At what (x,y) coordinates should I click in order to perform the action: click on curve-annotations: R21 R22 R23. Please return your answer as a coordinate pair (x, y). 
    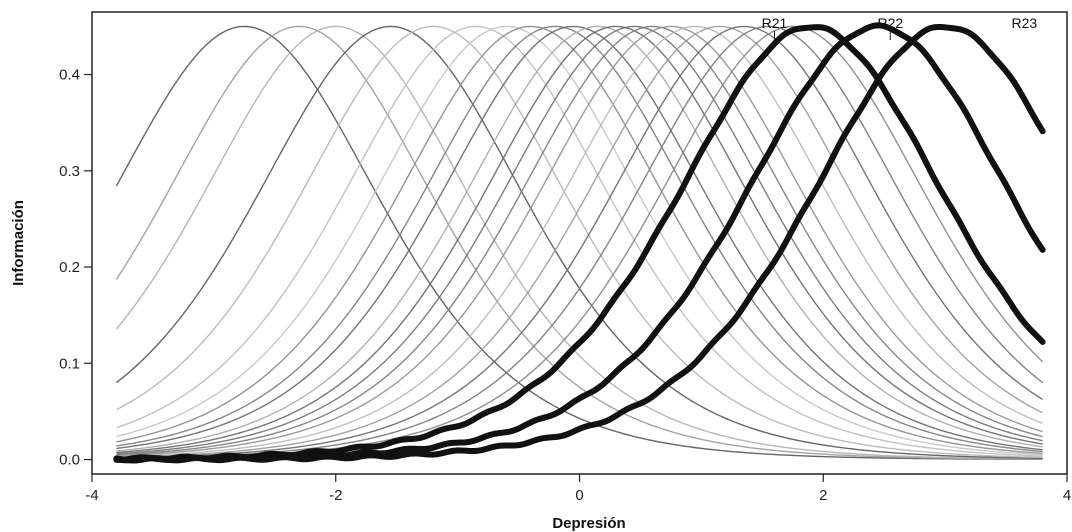
    Looking at the image, I should click on (899, 27).